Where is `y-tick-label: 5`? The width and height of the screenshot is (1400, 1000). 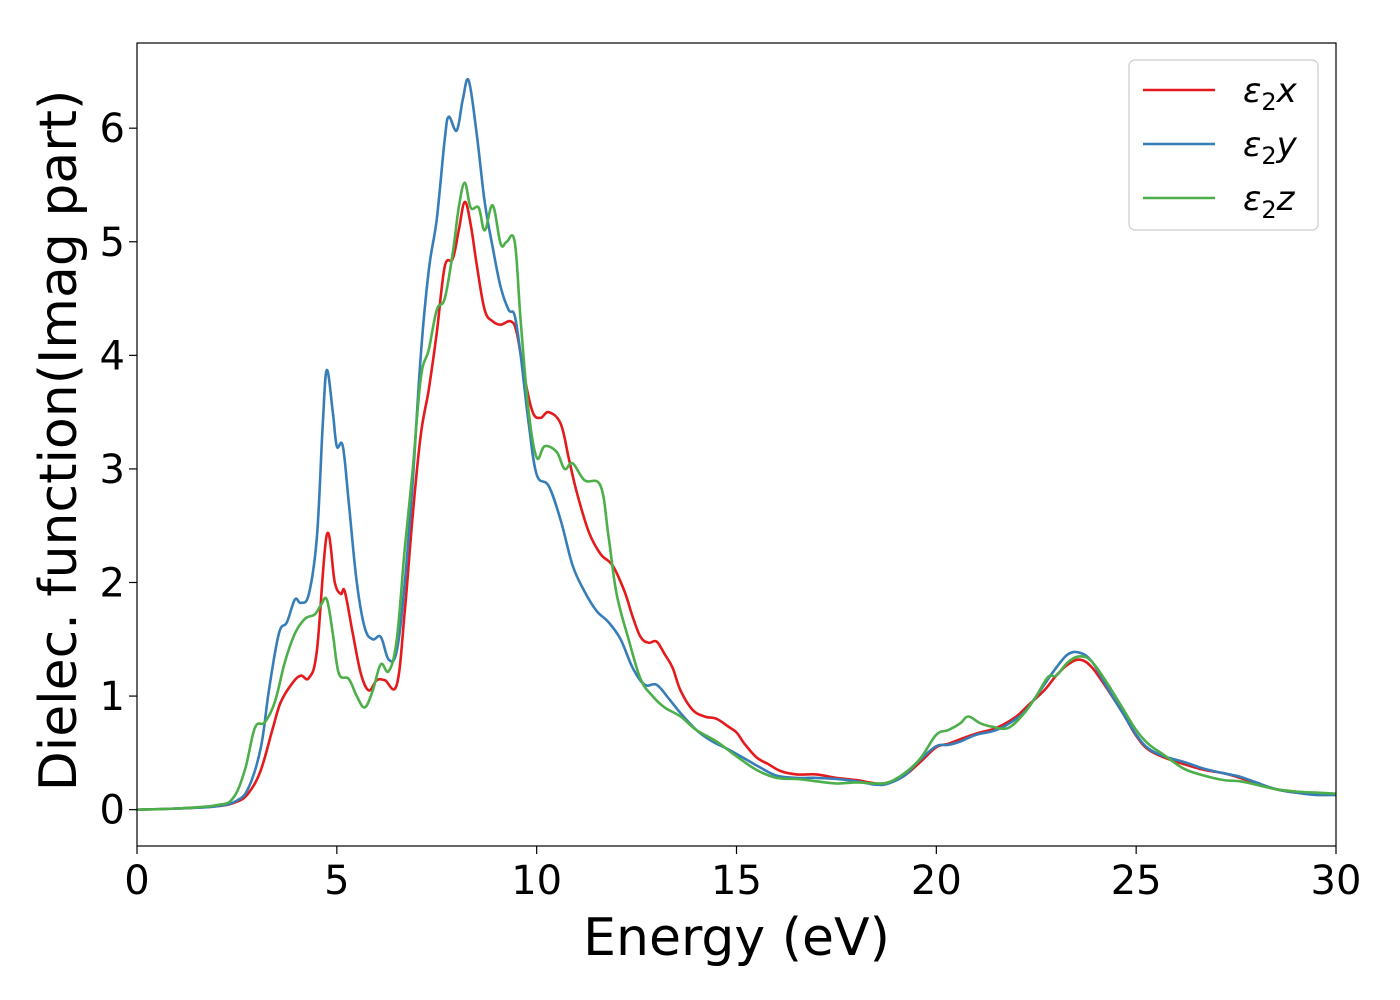 y-tick-label: 5 is located at coordinates (112, 243).